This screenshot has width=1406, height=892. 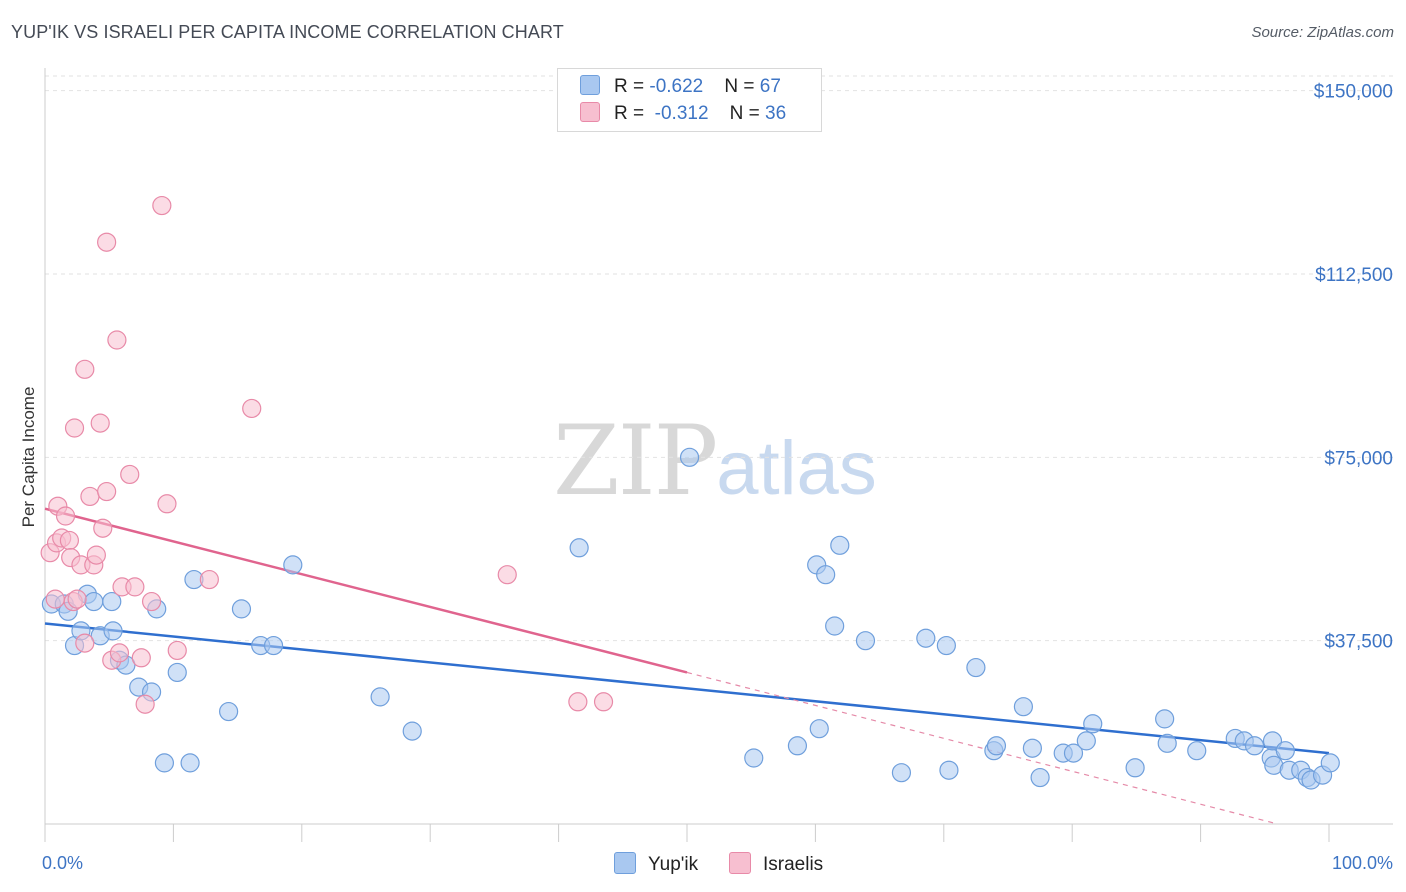 I want to click on y-tick-label: $112,500, so click(x=1354, y=275).